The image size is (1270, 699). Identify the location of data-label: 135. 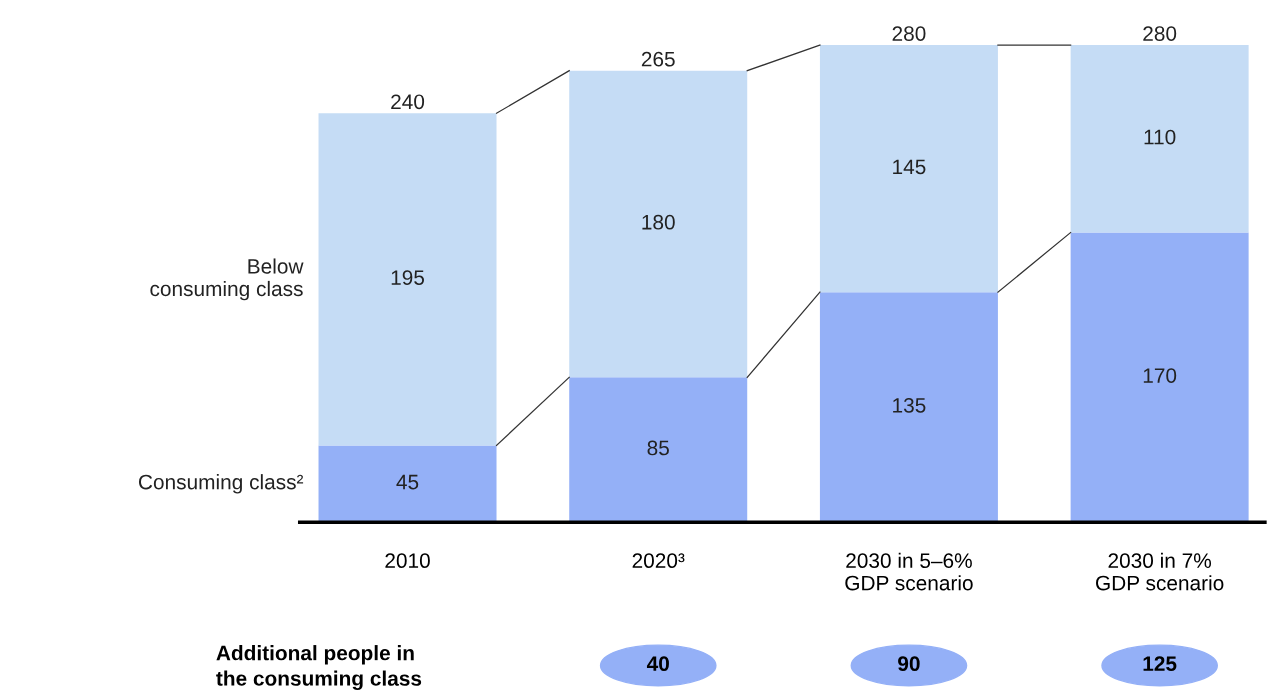
(909, 405).